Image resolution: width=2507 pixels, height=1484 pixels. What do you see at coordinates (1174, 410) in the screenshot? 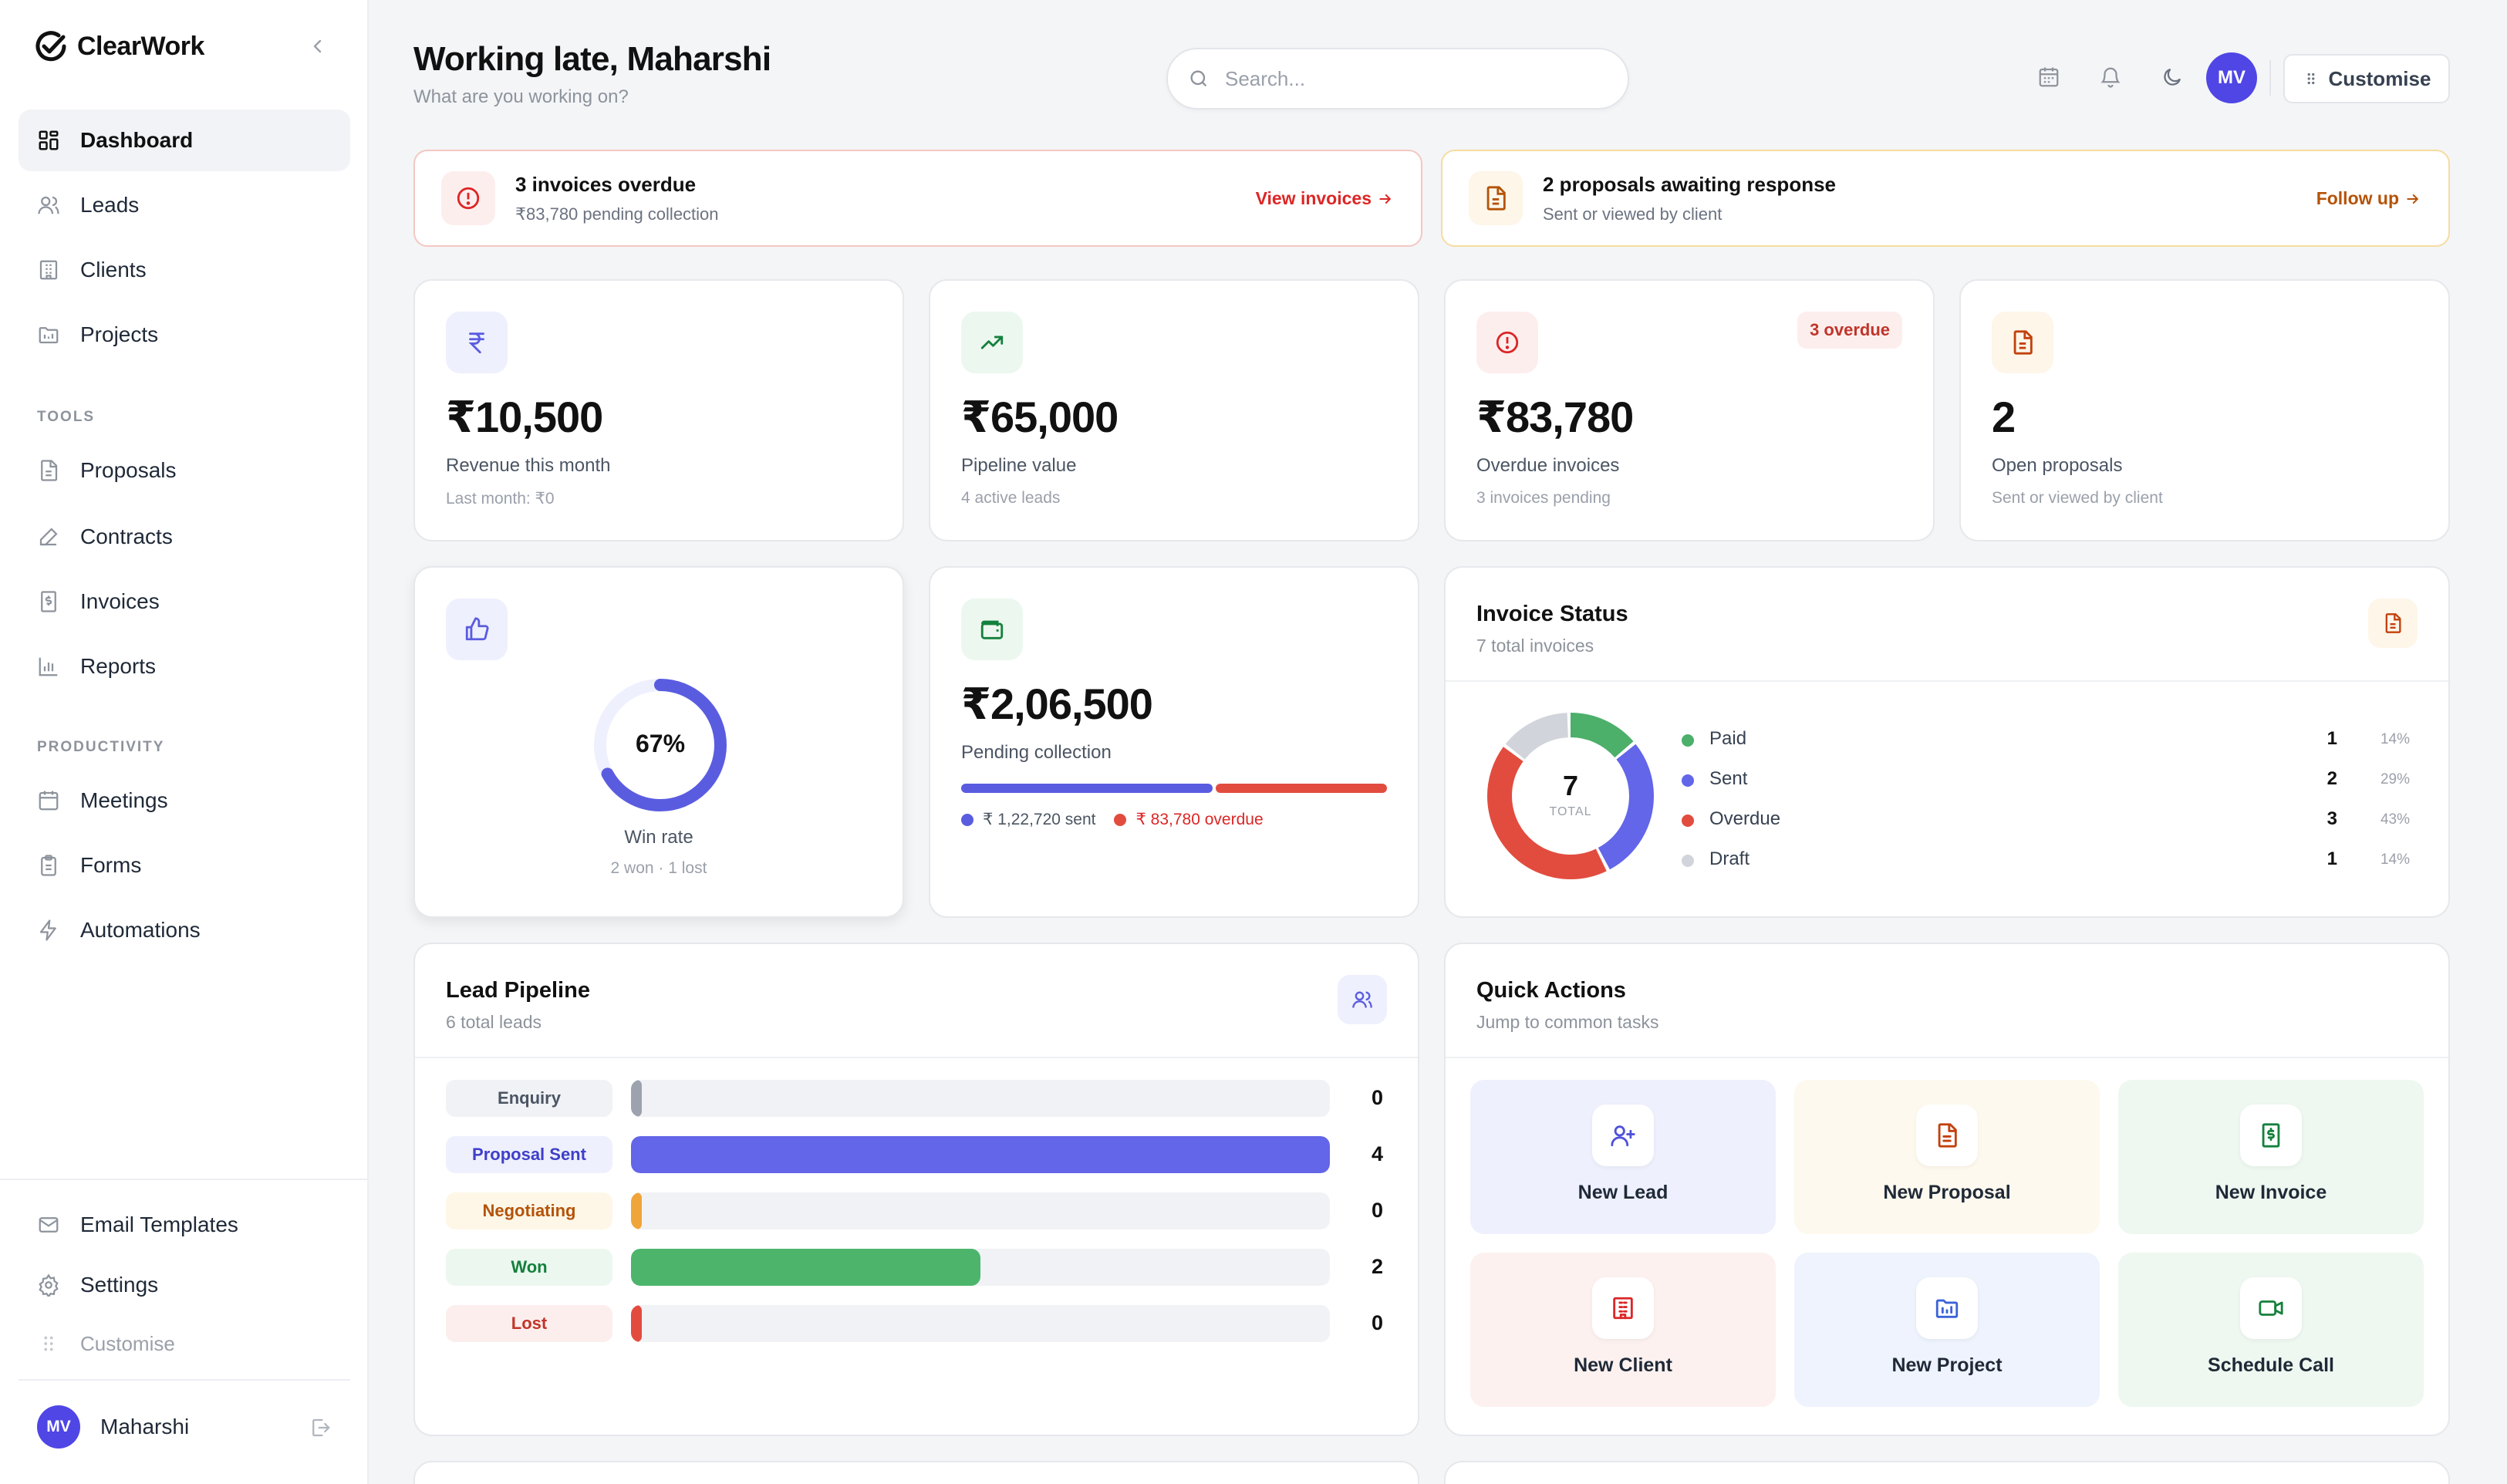
I see `pipeline-card: ₹65,000 Pipeline value 4 active leads` at bounding box center [1174, 410].